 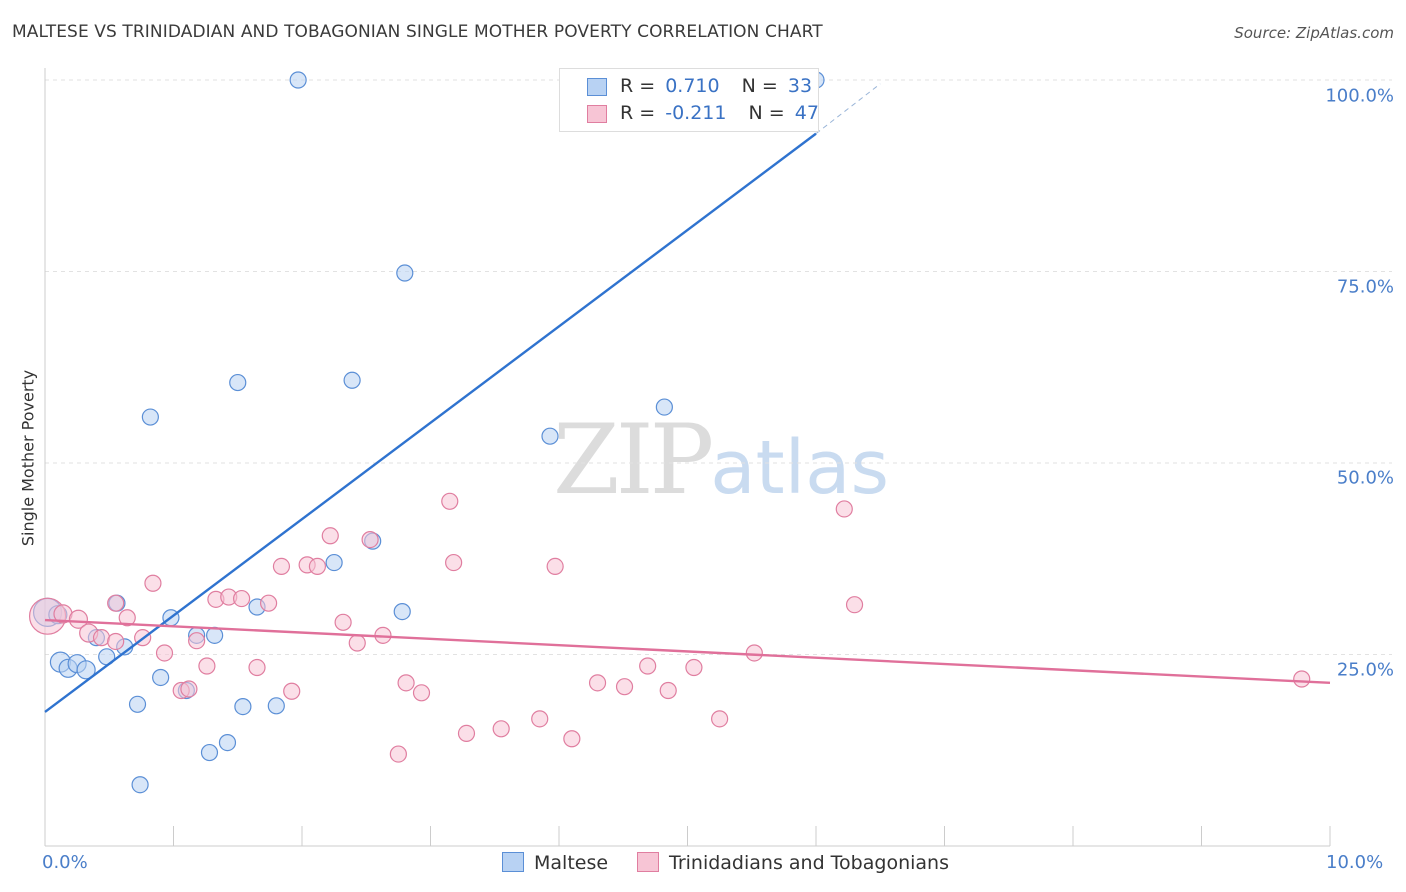 What do you see at coordinates (65, 862) in the screenshot?
I see `x-tick-min: 0.0%` at bounding box center [65, 862].